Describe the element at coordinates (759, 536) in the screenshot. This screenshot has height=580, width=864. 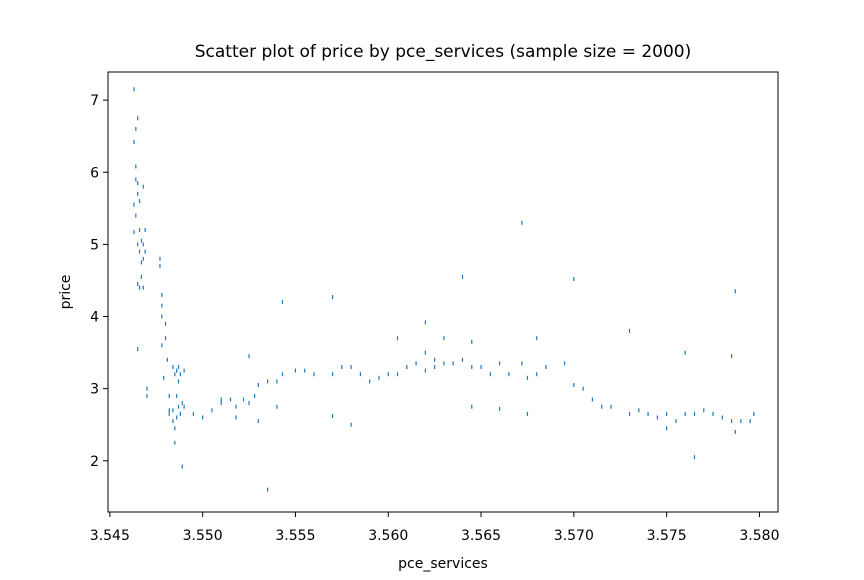
I see `x-tick-label: 3.580` at that location.